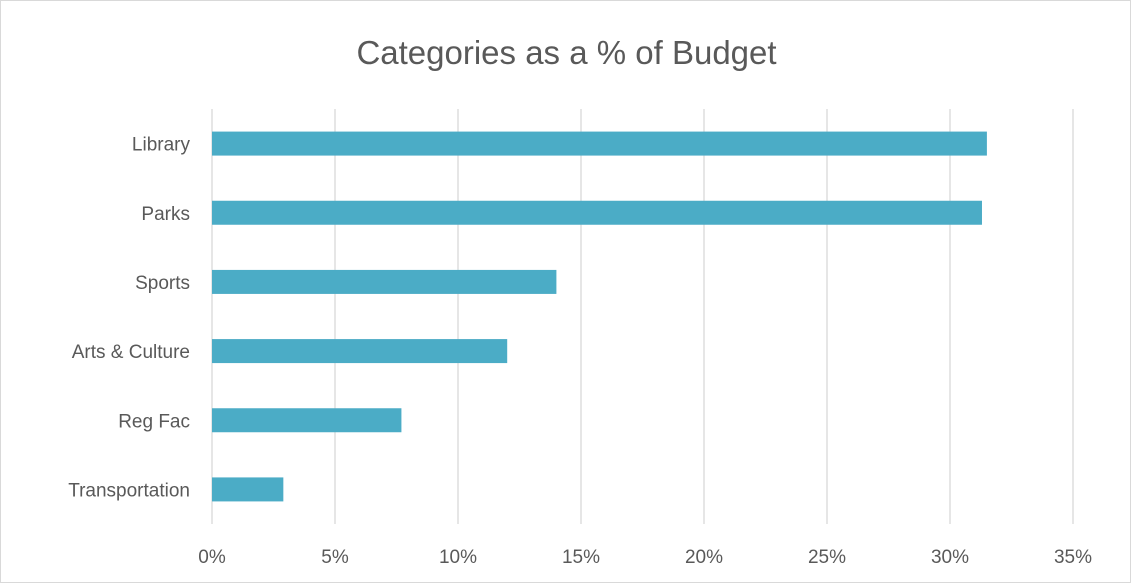 Image resolution: width=1131 pixels, height=584 pixels. Describe the element at coordinates (129, 490) in the screenshot. I see `category-label: Transportation` at that location.